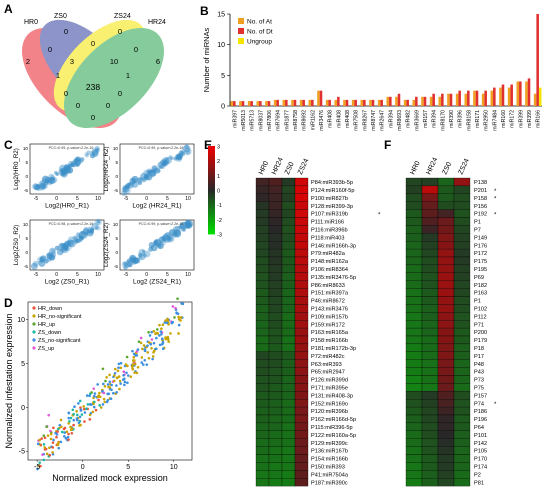 Image resolution: width=550 pixels, height=496 pixels. I want to click on y-tick-label: -5, so click(26, 266).